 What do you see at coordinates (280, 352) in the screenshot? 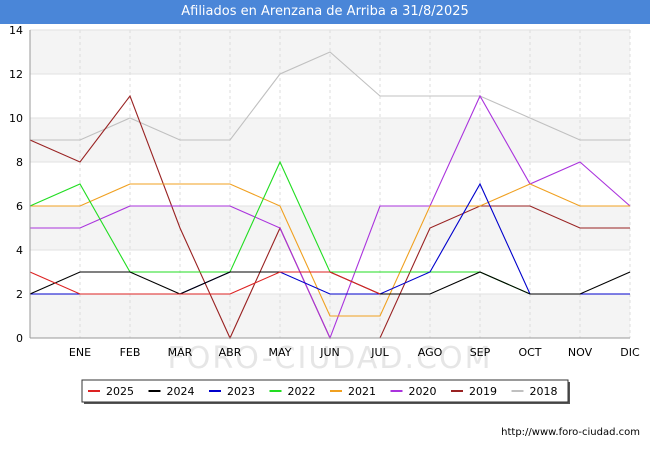
I see `x-tick-label: MAY` at bounding box center [280, 352].